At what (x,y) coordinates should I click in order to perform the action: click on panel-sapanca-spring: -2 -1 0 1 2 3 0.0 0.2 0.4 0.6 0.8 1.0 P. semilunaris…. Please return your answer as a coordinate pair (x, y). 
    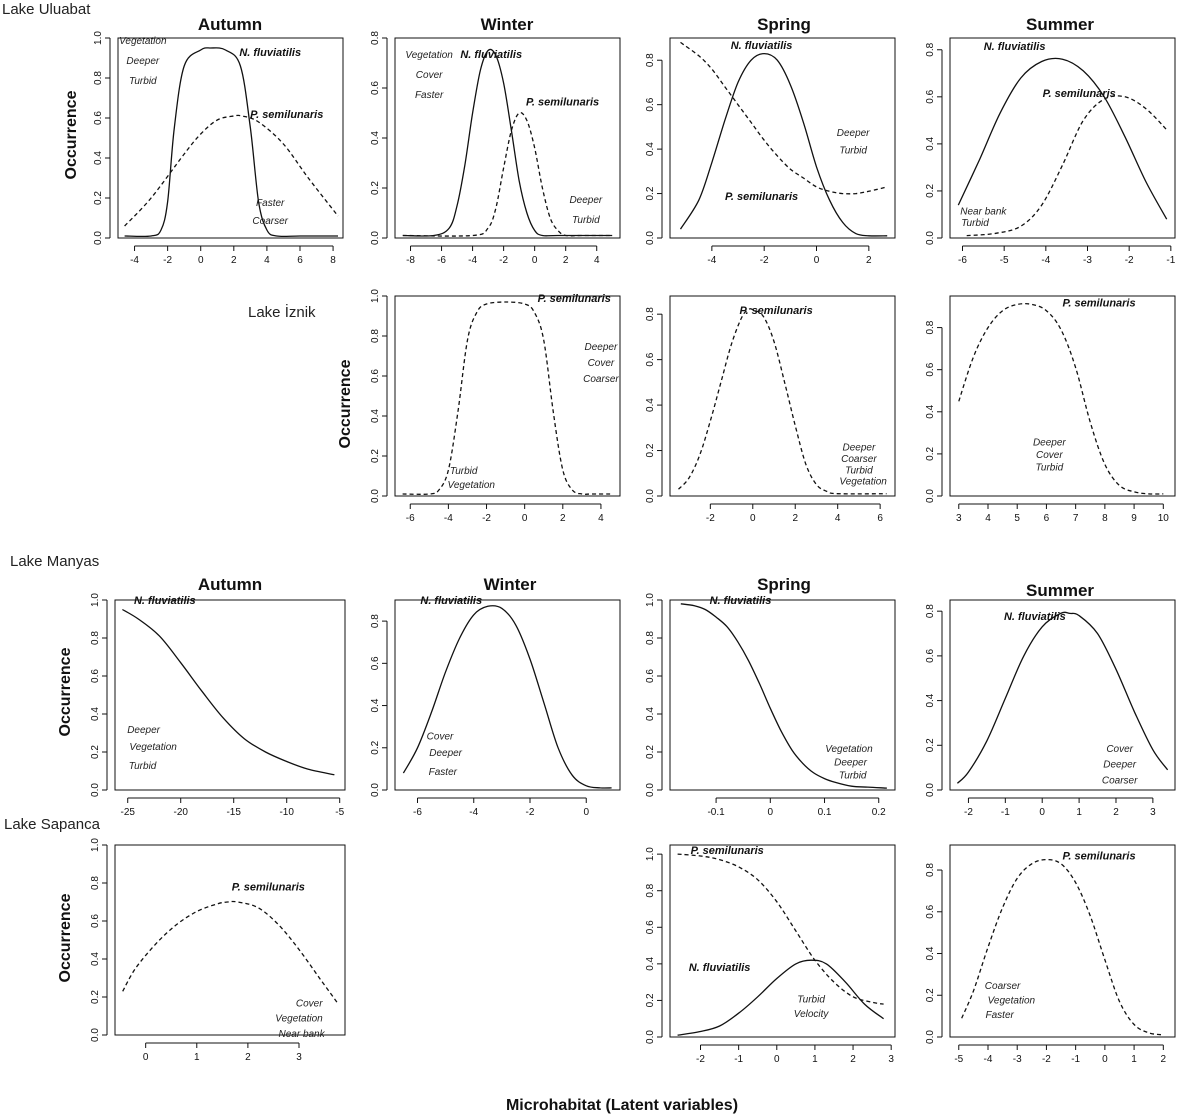
    Looking at the image, I should click on (770, 954).